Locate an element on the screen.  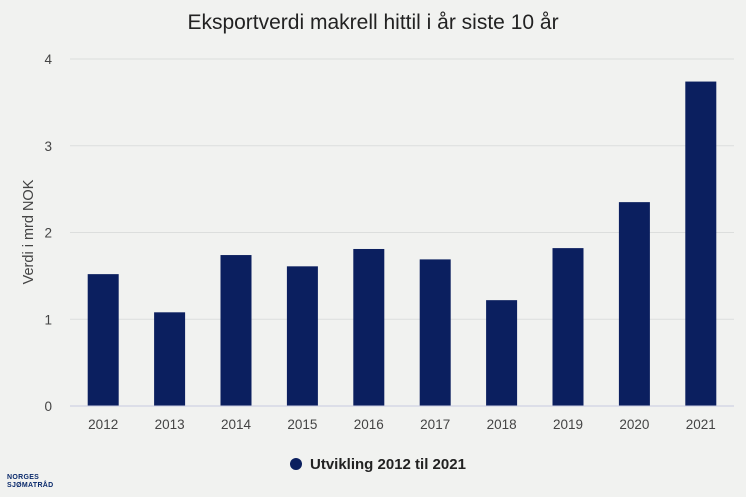
x-tick-label: 2015 is located at coordinates (302, 424).